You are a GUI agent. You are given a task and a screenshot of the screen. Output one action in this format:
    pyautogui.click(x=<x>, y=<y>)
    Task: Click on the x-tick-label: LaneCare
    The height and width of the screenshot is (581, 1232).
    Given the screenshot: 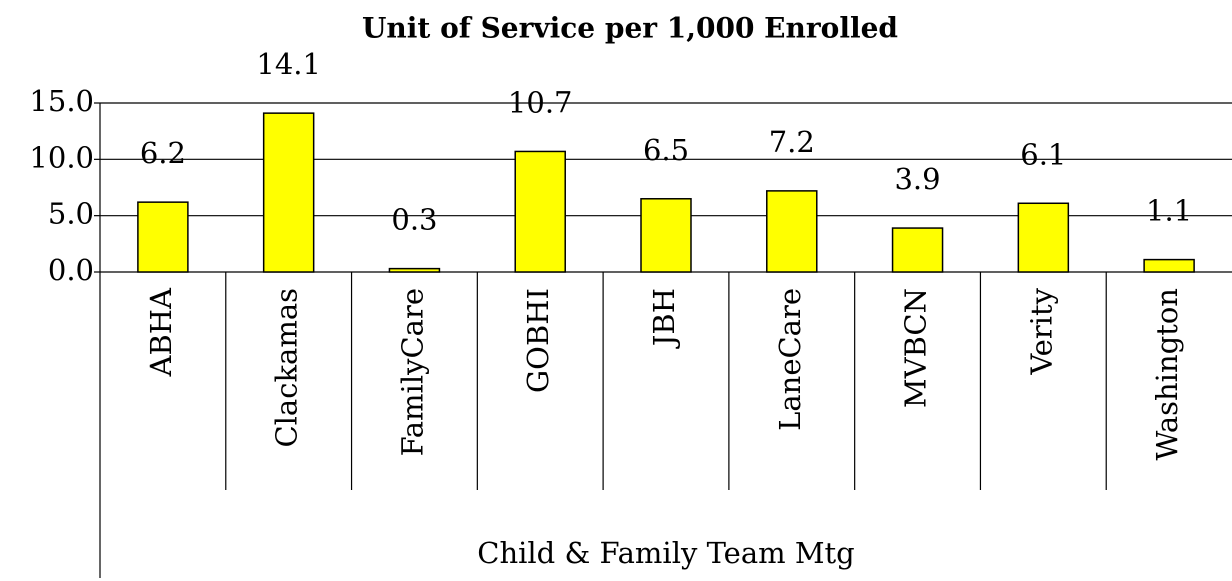 What is the action you would take?
    pyautogui.click(x=790, y=359)
    